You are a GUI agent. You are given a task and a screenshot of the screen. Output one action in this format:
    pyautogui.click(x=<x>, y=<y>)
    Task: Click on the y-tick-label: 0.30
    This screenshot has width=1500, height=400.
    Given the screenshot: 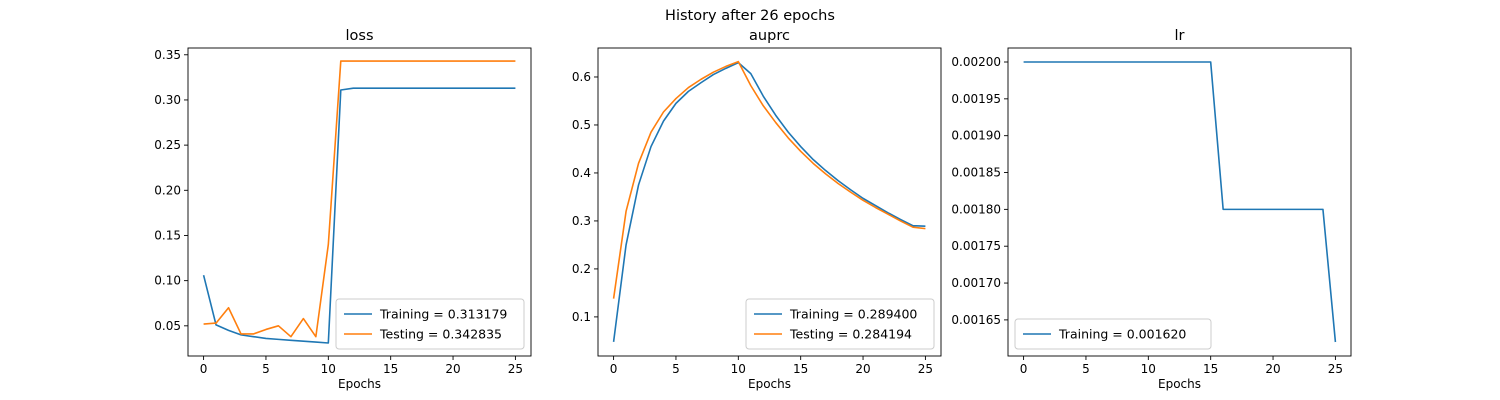 What is the action you would take?
    pyautogui.click(x=167, y=100)
    